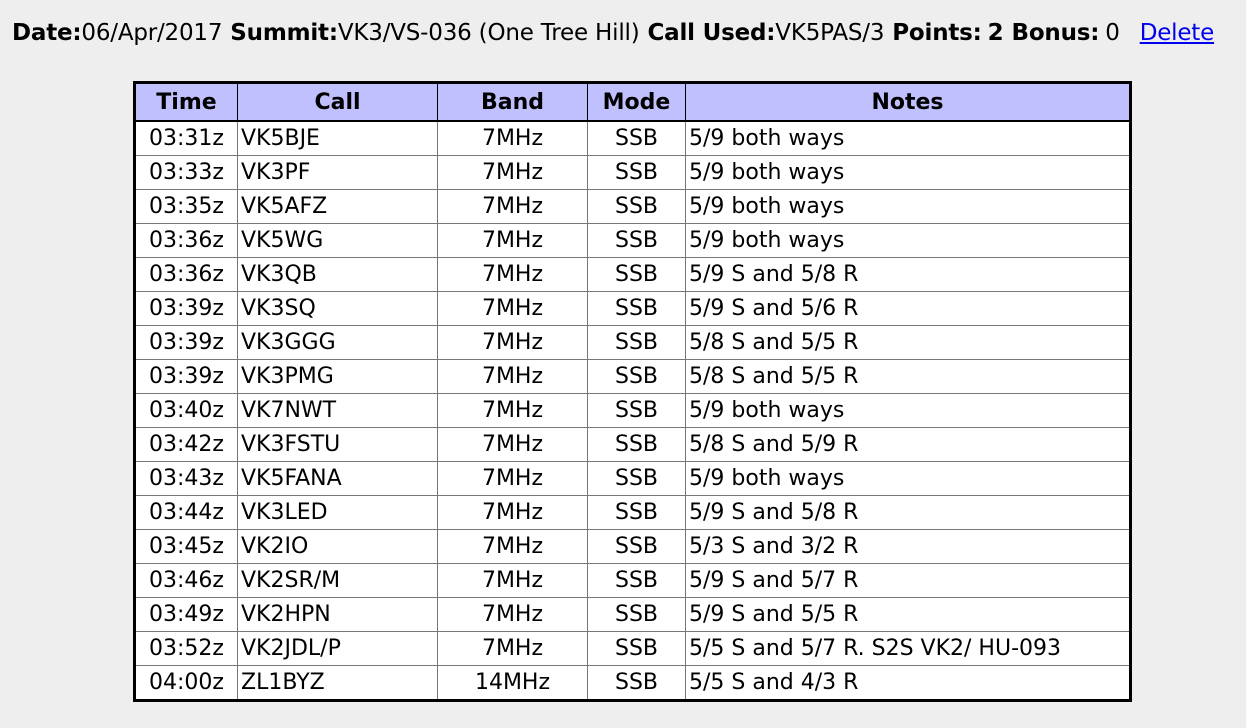 The image size is (1246, 728). I want to click on cell-call: VK2IO, so click(337, 546).